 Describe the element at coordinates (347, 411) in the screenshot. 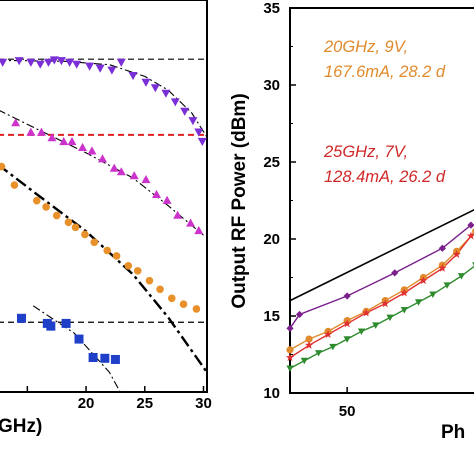

I see `right-x-tick-label-0: 50` at that location.